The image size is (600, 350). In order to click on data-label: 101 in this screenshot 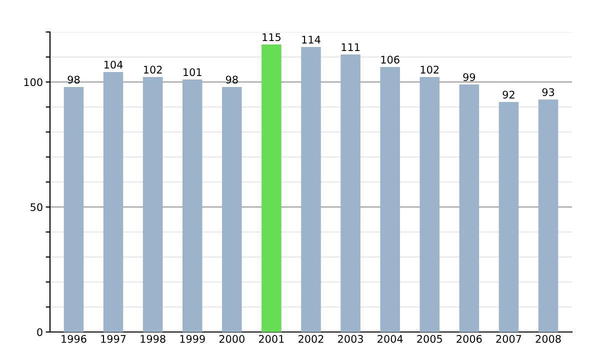, I will do `click(193, 72)`.